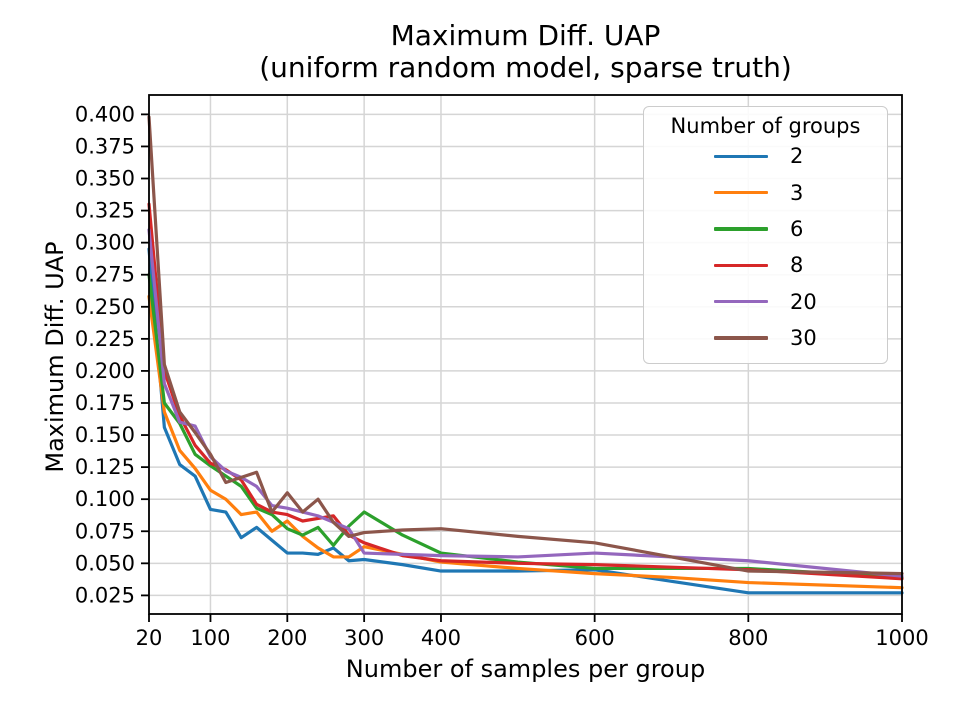 The image size is (960, 720). I want to click on y-tick-label: 0.100, so click(105, 499).